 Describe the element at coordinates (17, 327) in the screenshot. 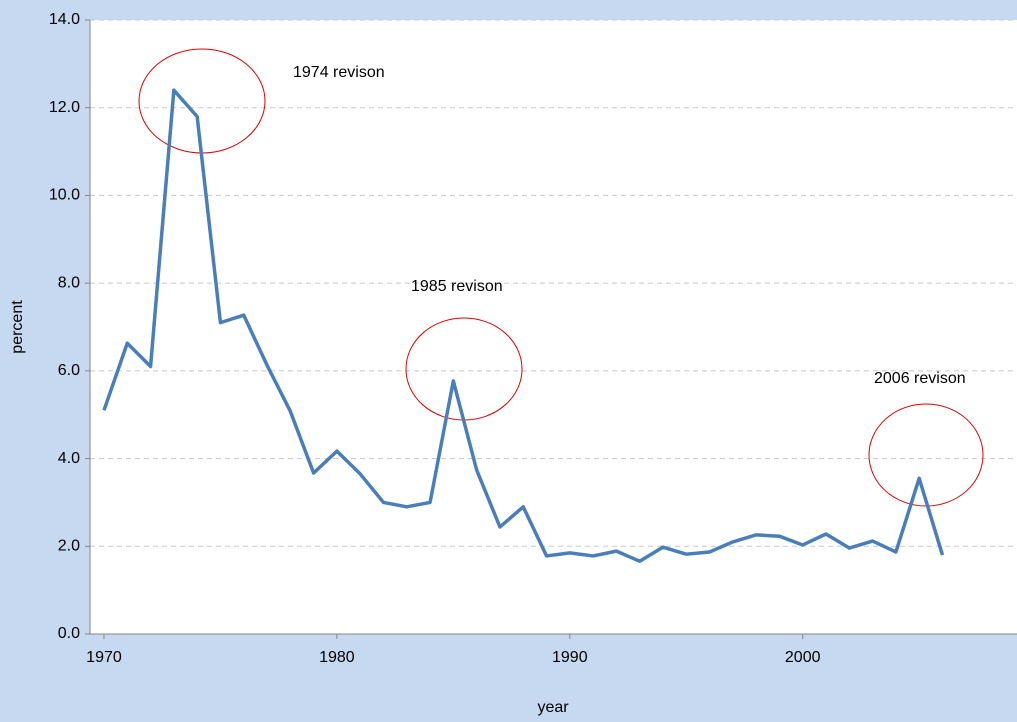

I see `y-axis-label: percent` at that location.